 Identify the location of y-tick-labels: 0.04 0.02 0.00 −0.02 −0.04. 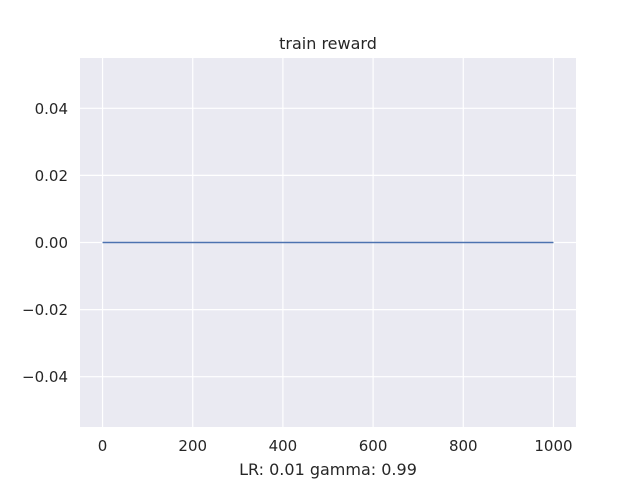
(45, 243).